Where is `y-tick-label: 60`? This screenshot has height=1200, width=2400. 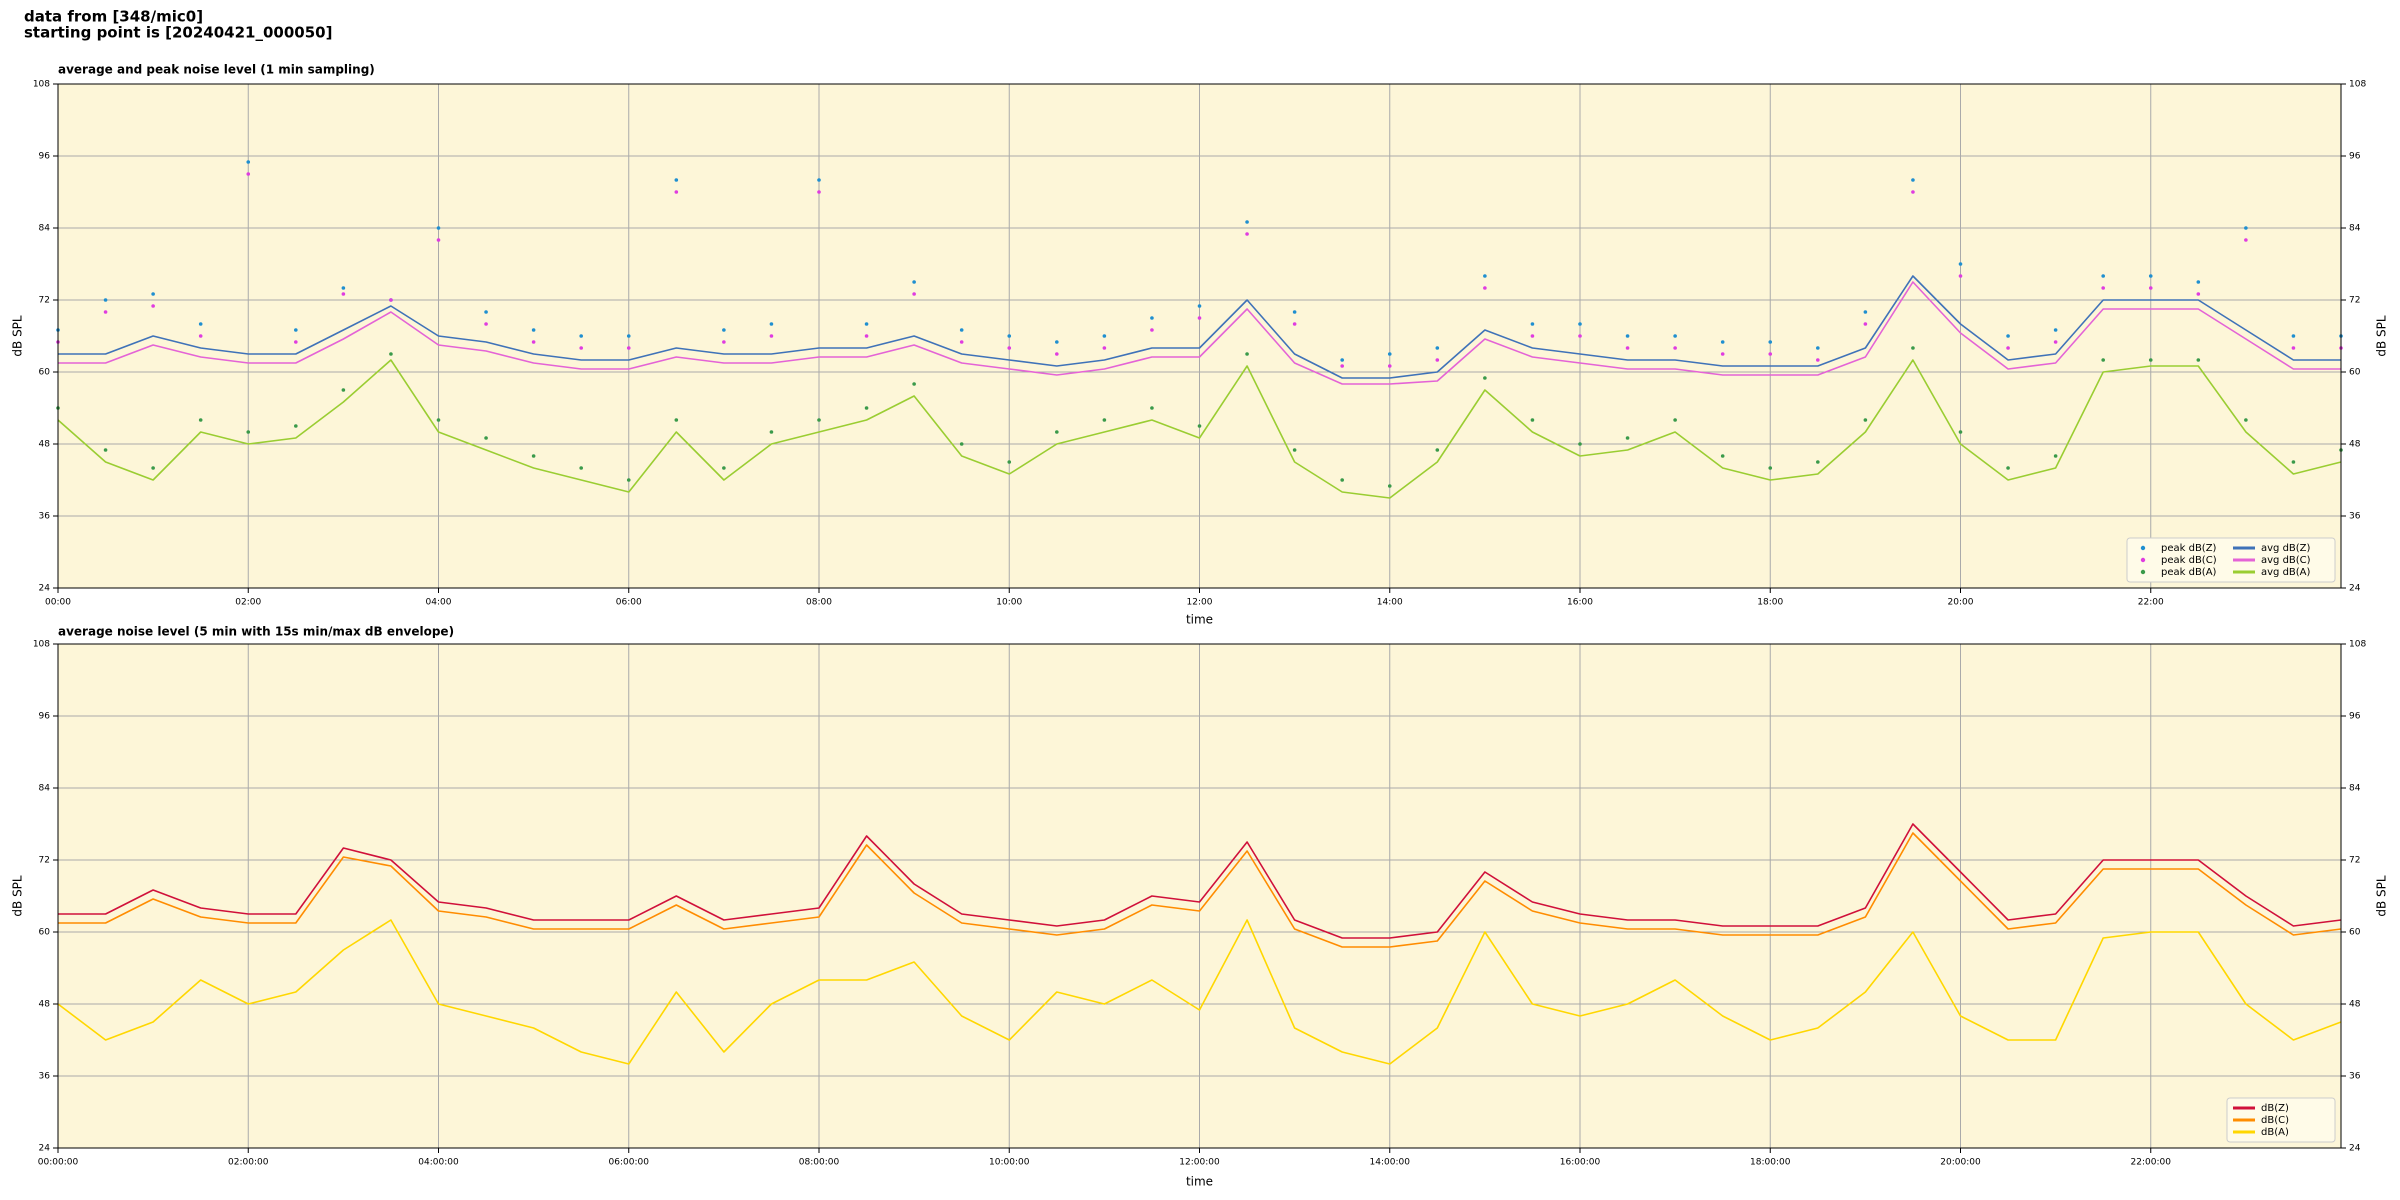 y-tick-label: 60 is located at coordinates (2355, 933).